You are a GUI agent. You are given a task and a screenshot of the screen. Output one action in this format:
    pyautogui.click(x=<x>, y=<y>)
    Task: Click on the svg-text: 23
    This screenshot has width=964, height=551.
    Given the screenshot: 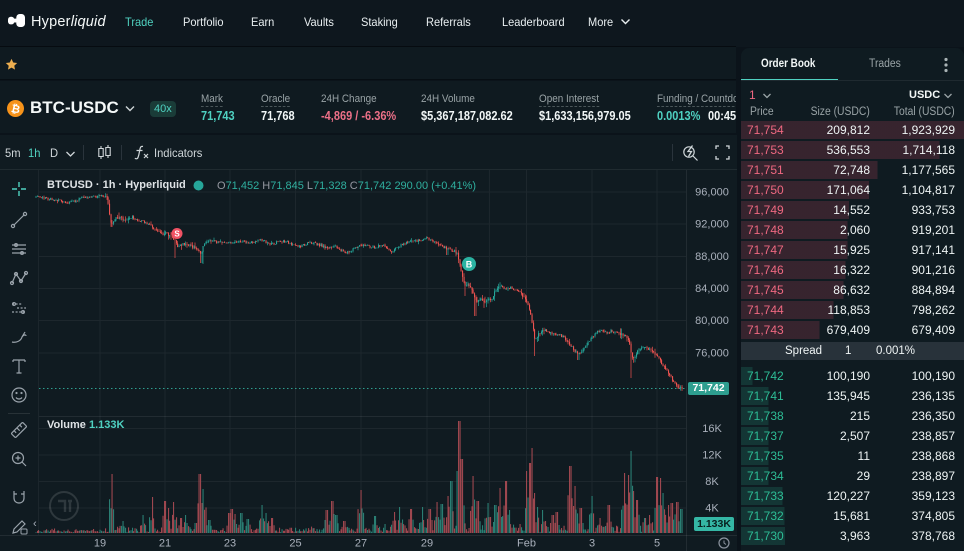 What is the action you would take?
    pyautogui.click(x=230, y=544)
    